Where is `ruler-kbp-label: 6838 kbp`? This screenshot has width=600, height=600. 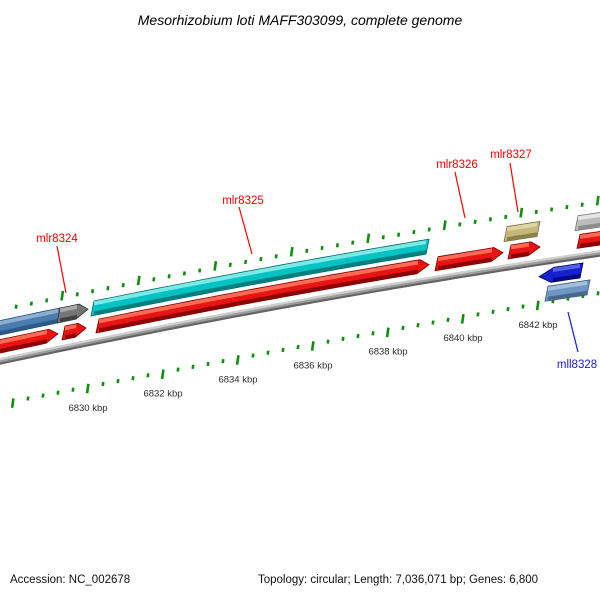
ruler-kbp-label: 6838 kbp is located at coordinates (387, 352).